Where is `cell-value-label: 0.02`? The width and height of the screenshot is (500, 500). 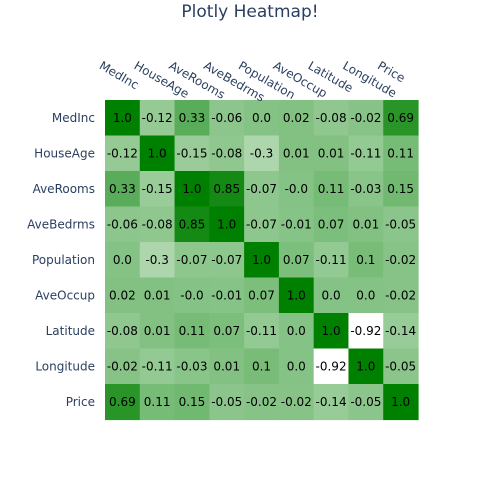
cell-value-label: 0.02 is located at coordinates (122, 295).